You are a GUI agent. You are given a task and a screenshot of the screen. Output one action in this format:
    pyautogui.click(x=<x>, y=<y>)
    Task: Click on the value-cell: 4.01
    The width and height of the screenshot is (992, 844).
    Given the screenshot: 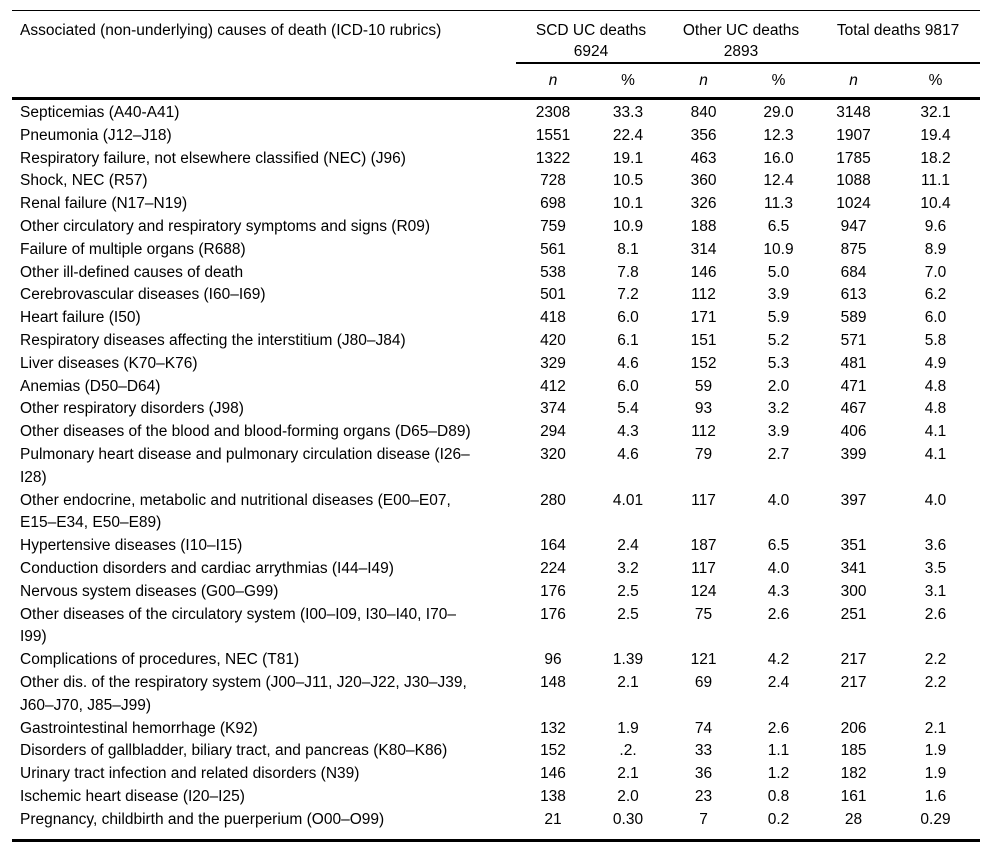 What is the action you would take?
    pyautogui.click(x=628, y=500)
    